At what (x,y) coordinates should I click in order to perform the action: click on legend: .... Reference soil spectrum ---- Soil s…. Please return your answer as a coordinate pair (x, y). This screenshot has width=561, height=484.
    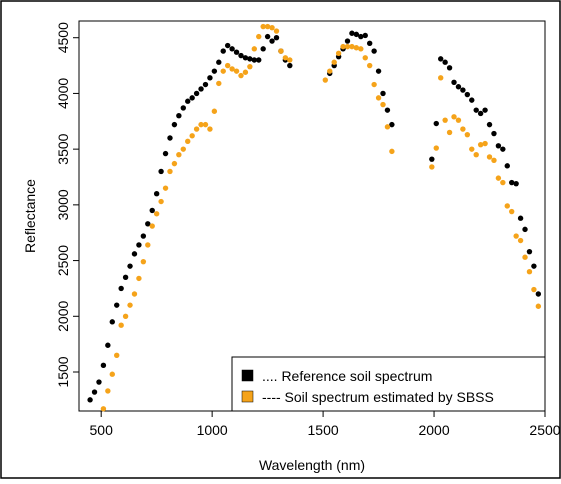
    Looking at the image, I should click on (388, 384).